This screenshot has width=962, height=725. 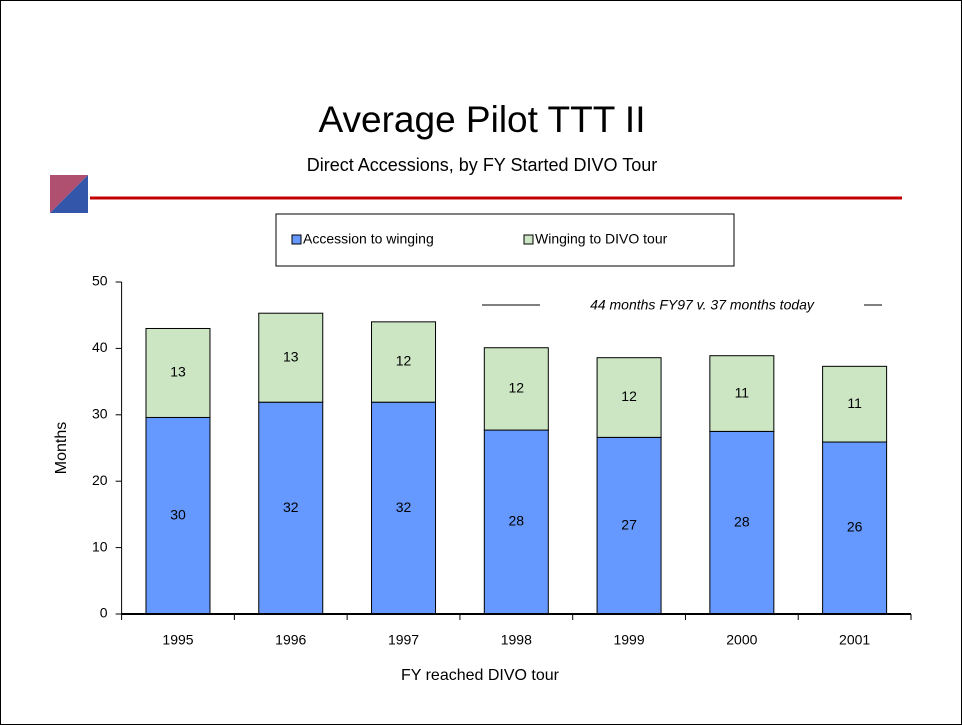 I want to click on y-axis-label: Months, so click(x=61, y=448).